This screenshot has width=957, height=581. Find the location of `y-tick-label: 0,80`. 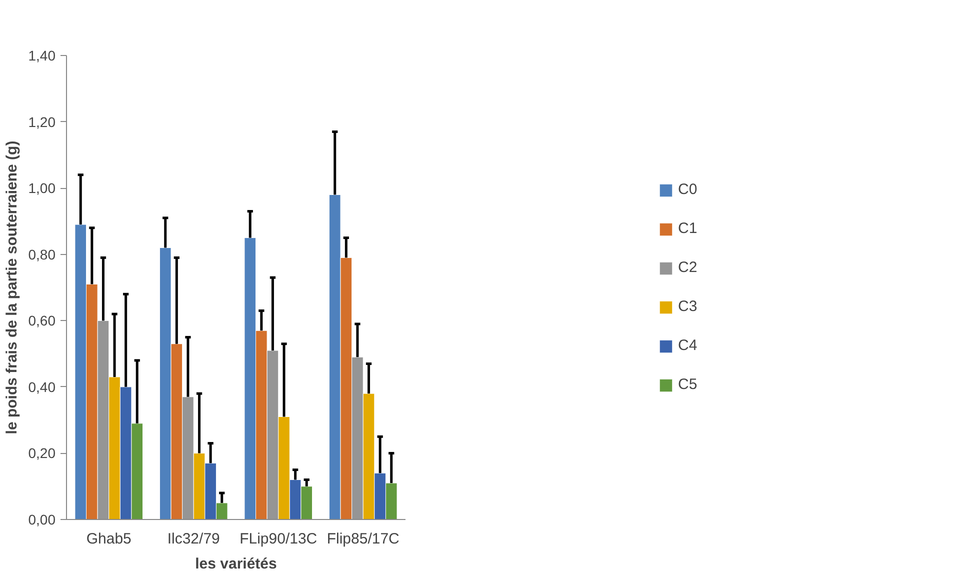

y-tick-label: 0,80 is located at coordinates (42, 254).